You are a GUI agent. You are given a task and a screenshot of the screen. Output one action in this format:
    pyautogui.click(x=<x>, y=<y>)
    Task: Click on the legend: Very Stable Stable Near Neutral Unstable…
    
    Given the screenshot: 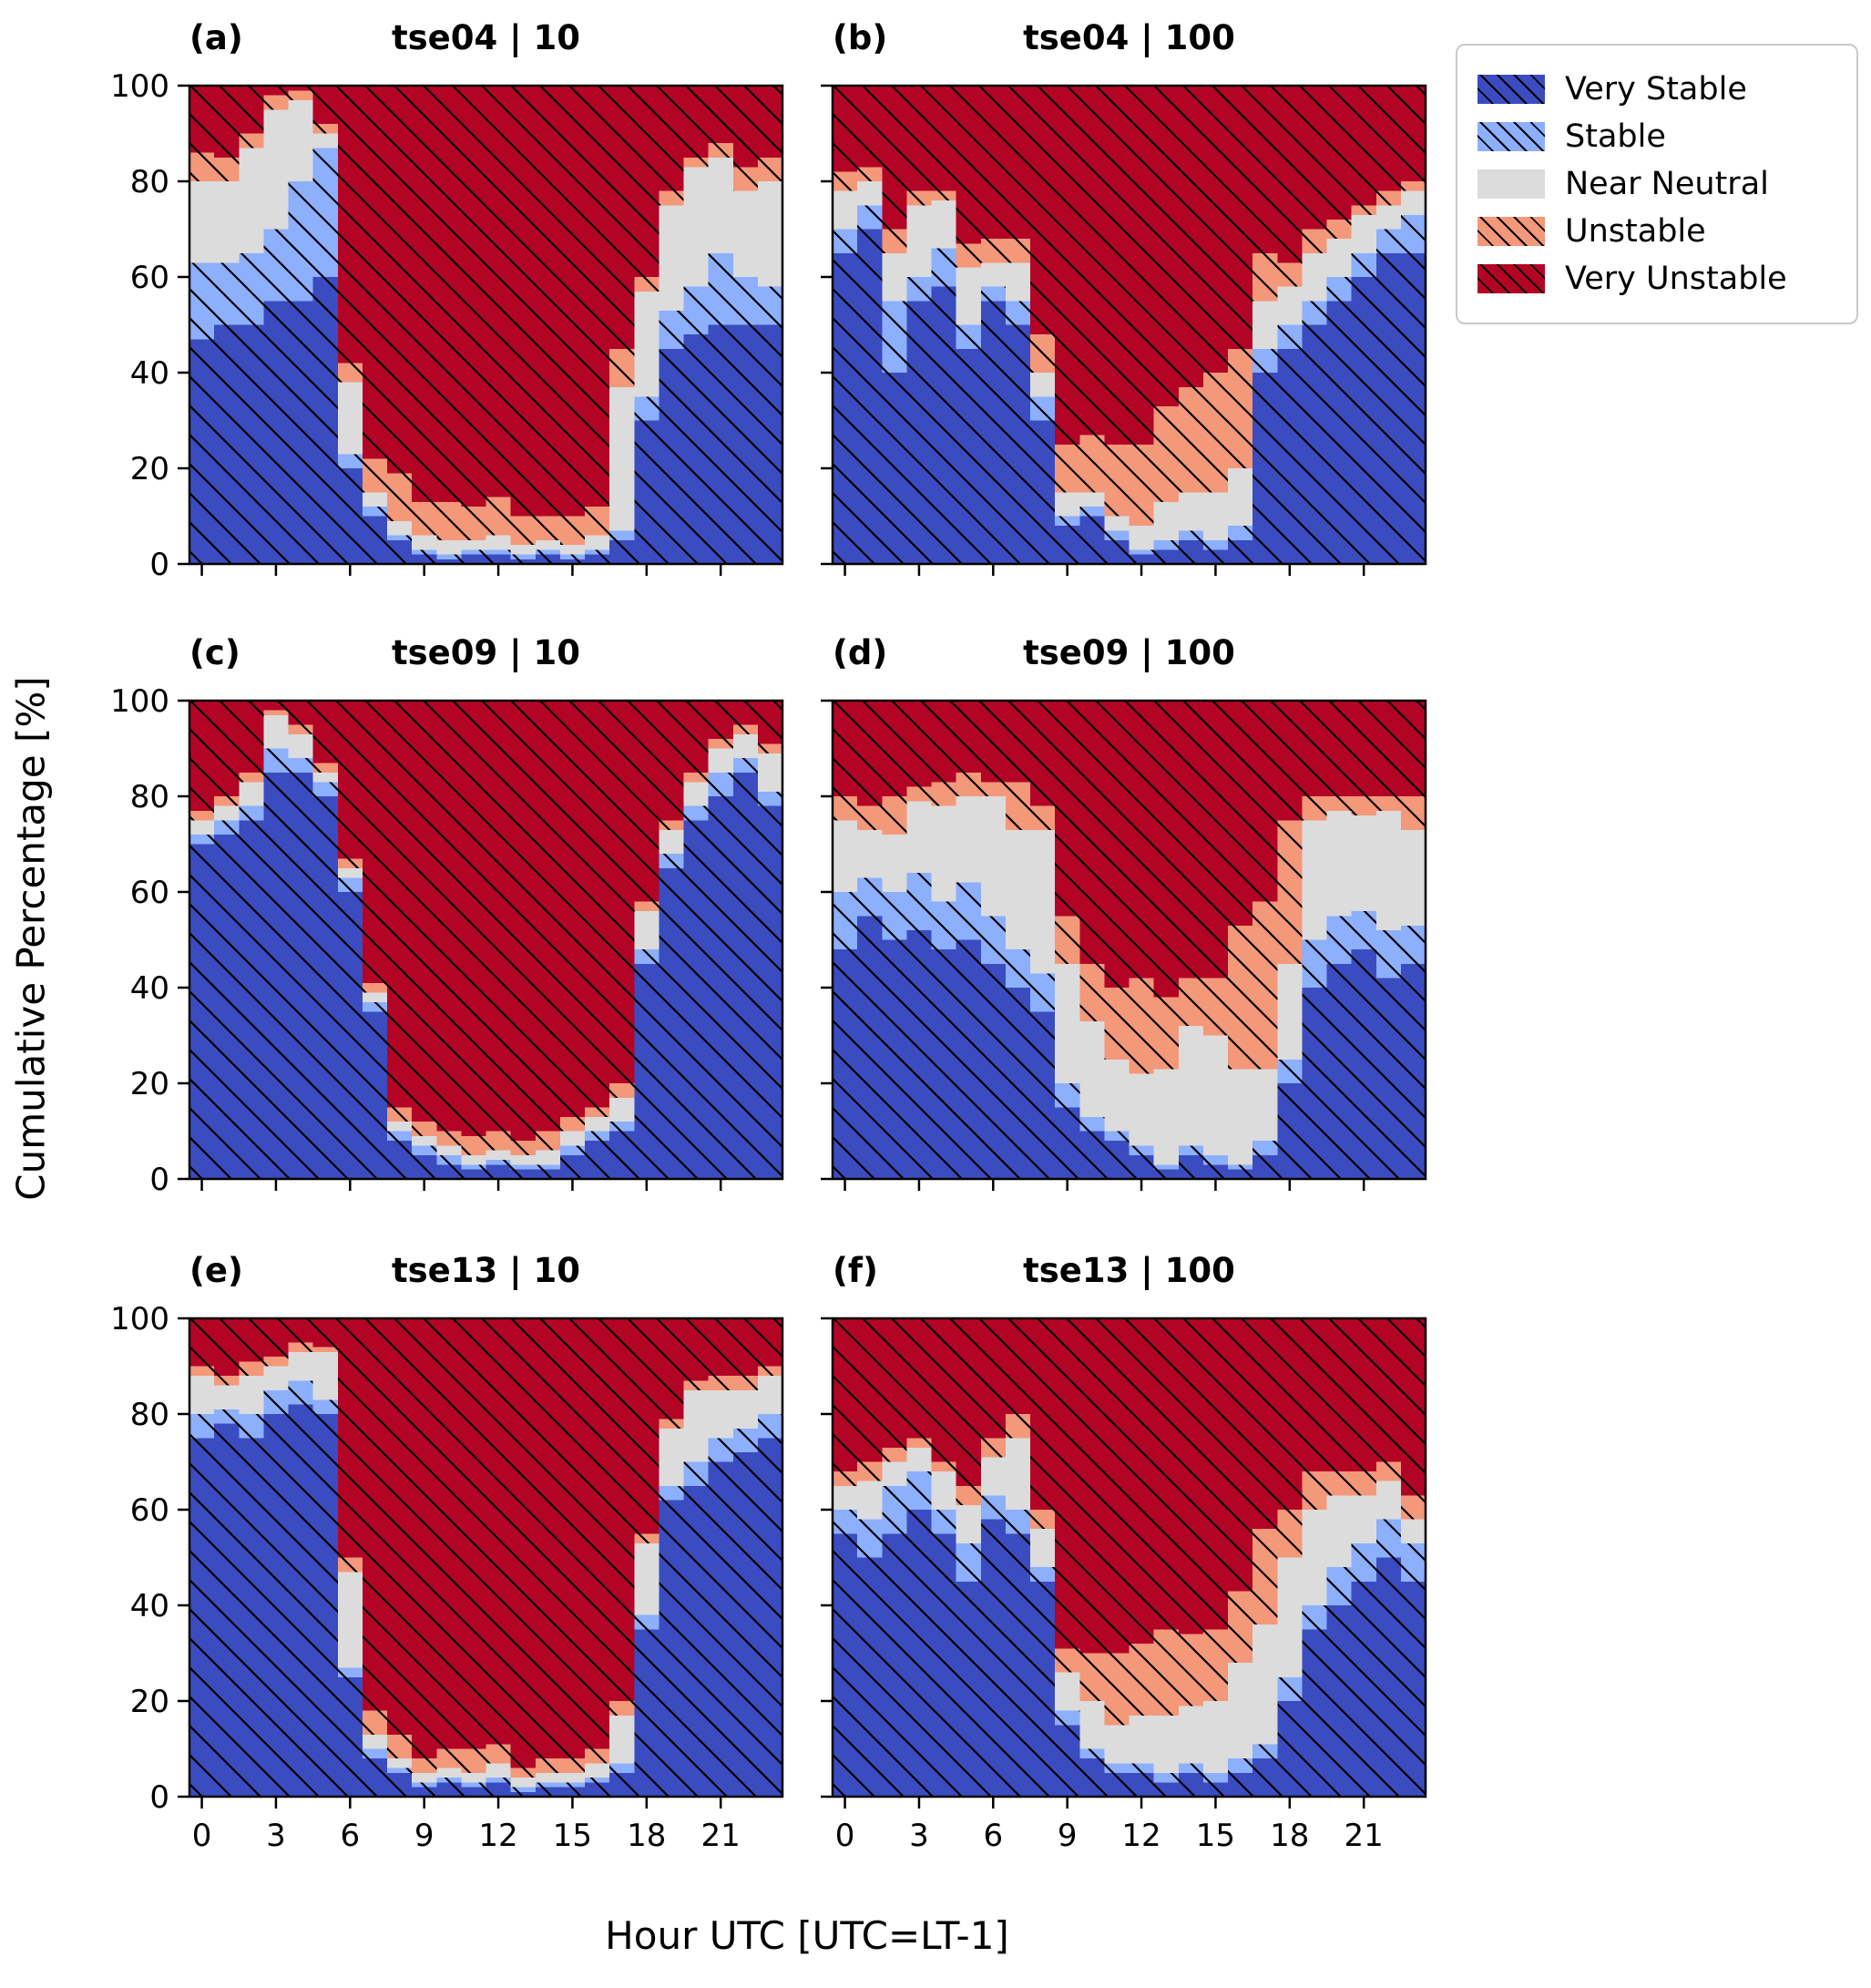 What is the action you would take?
    pyautogui.click(x=1657, y=184)
    